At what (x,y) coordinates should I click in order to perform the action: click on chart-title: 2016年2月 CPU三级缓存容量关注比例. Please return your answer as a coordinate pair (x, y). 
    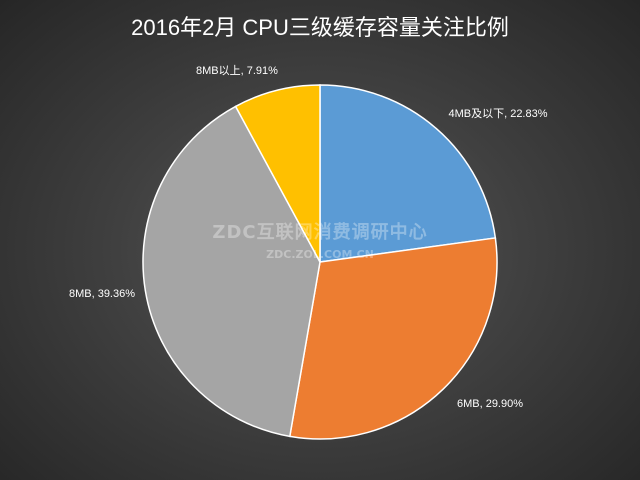
    Looking at the image, I should click on (320, 27).